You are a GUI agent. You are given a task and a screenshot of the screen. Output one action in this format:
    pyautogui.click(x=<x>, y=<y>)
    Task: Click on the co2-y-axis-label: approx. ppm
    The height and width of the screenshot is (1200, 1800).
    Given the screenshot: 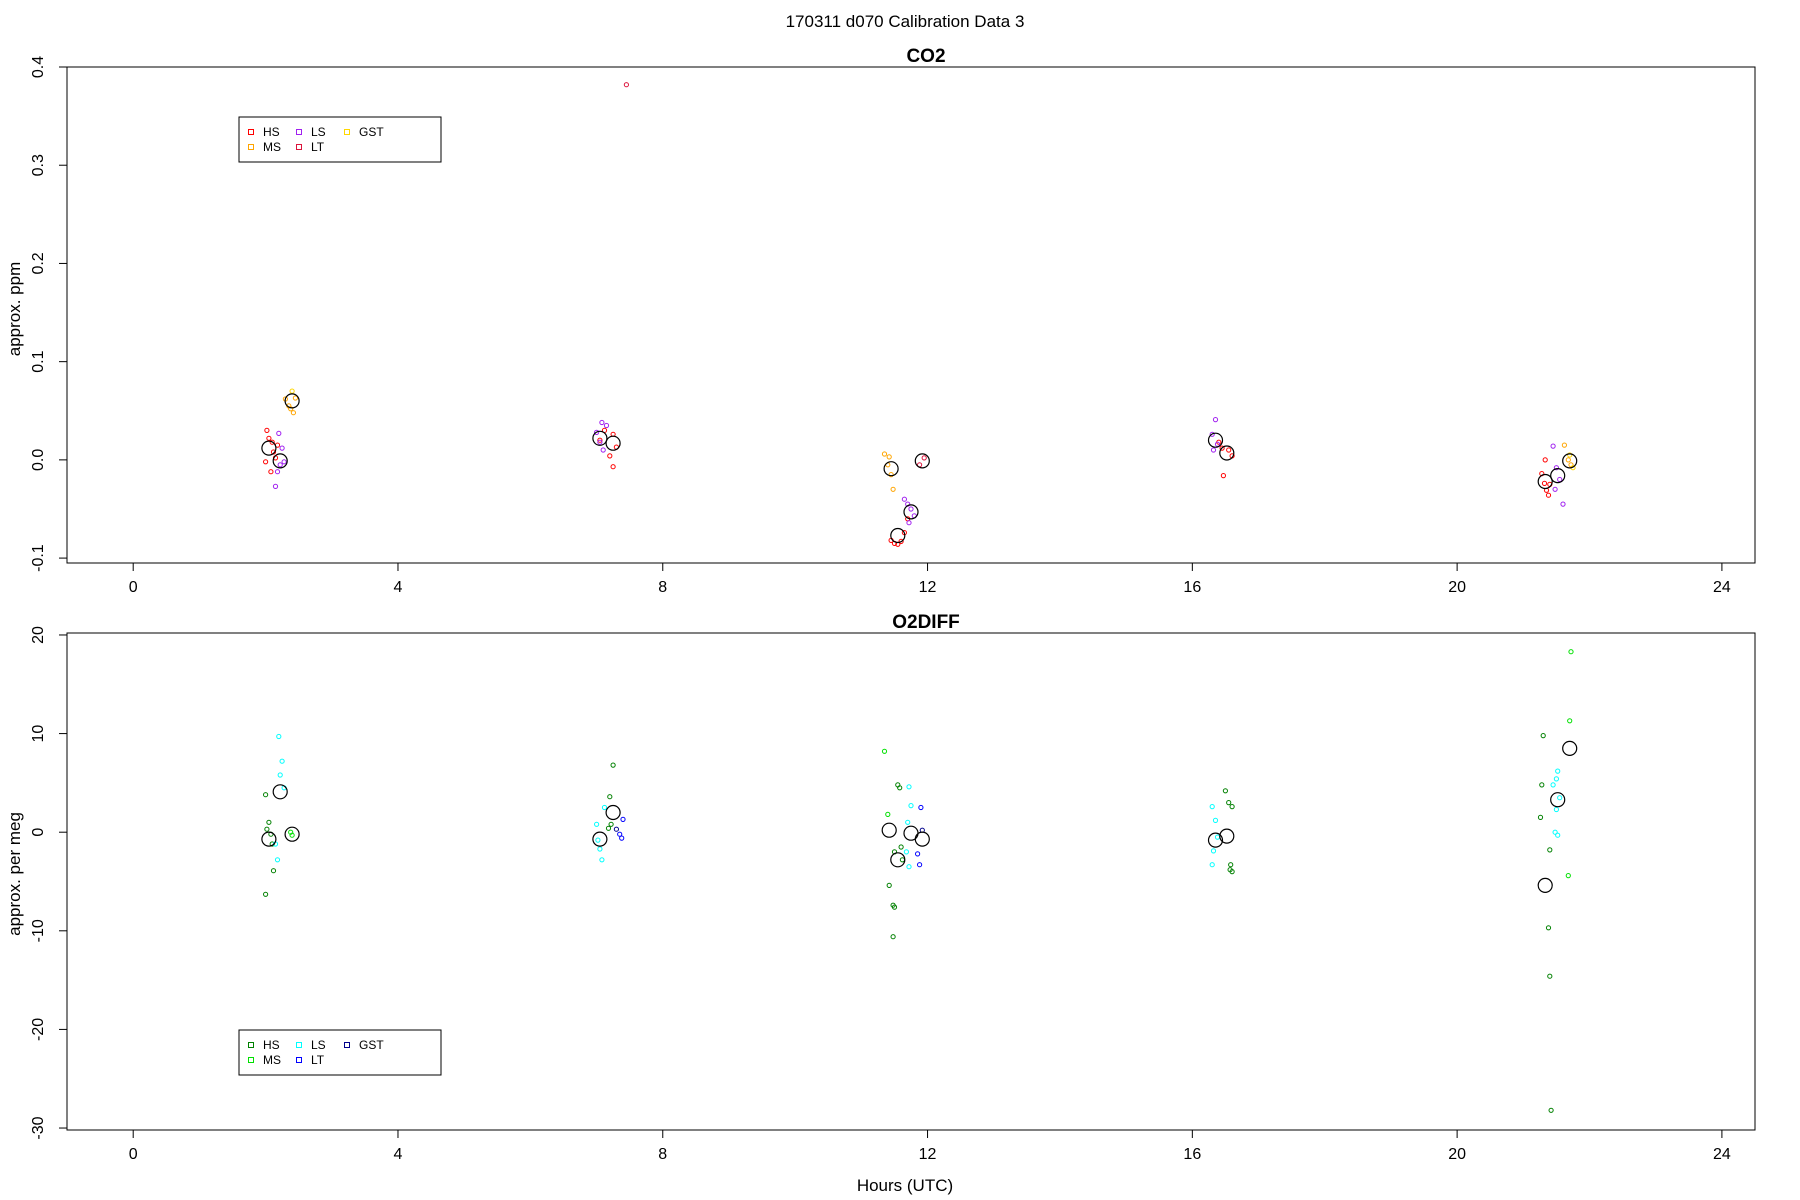 What is the action you would take?
    pyautogui.click(x=14, y=309)
    